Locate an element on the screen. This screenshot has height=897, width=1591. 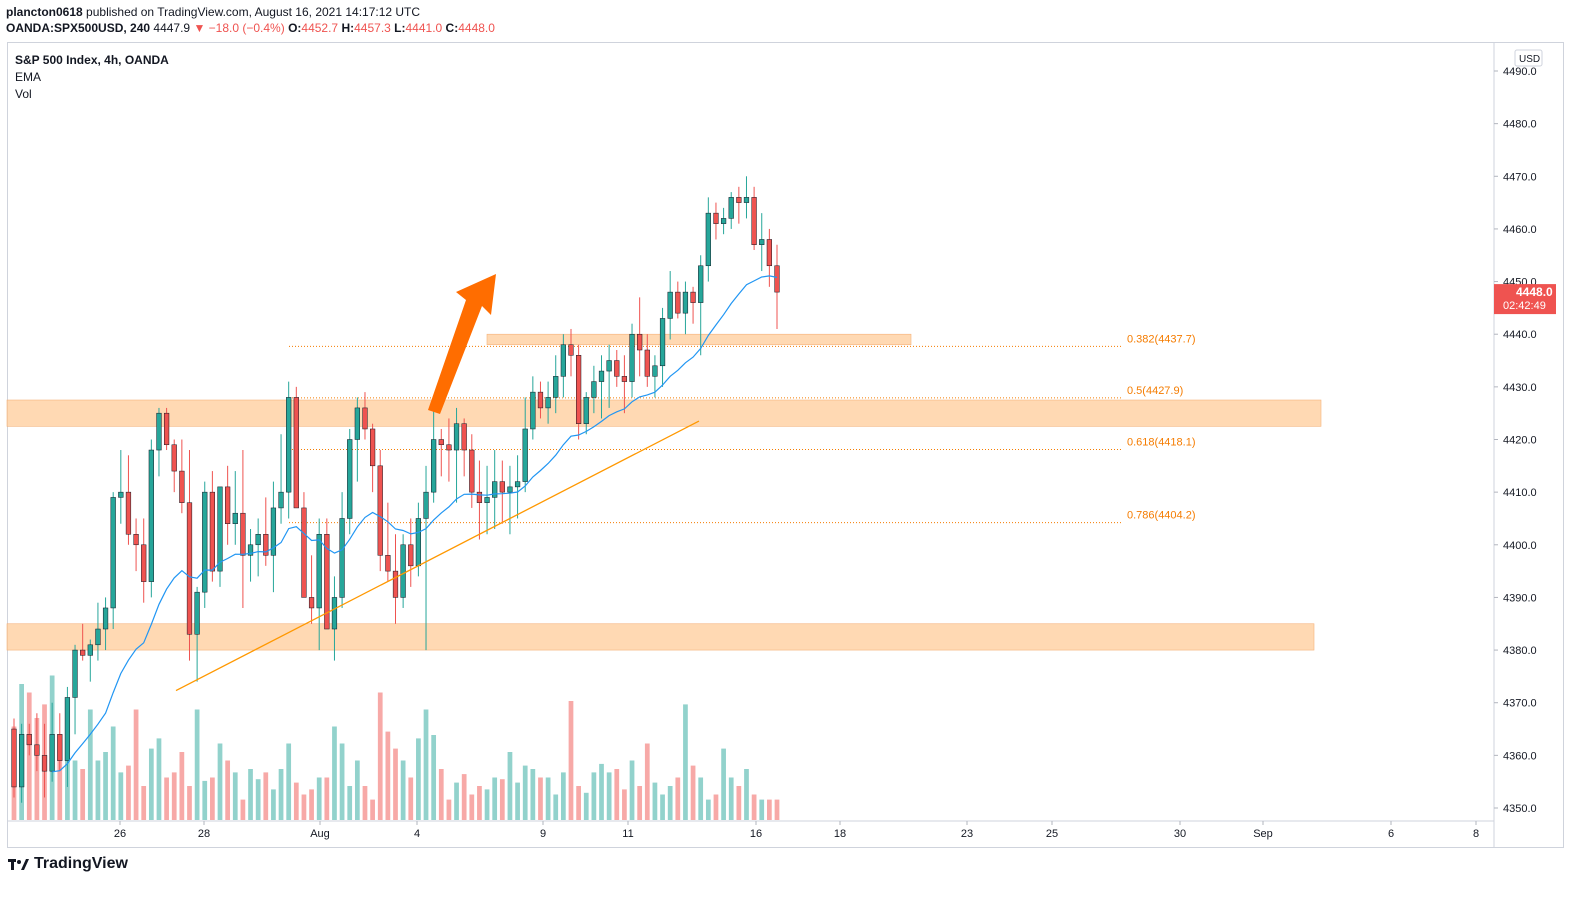
time-tick-label: 26 is located at coordinates (120, 834).